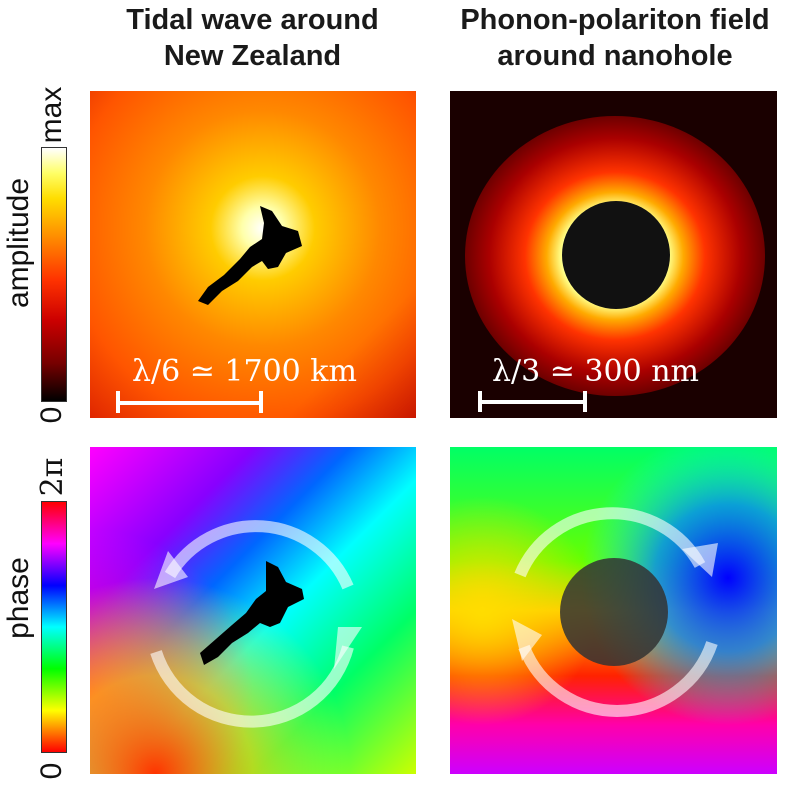 Image resolution: width=800 pixels, height=789 pixels. What do you see at coordinates (51, 415) in the screenshot?
I see `amplitude-zero-label: 0` at bounding box center [51, 415].